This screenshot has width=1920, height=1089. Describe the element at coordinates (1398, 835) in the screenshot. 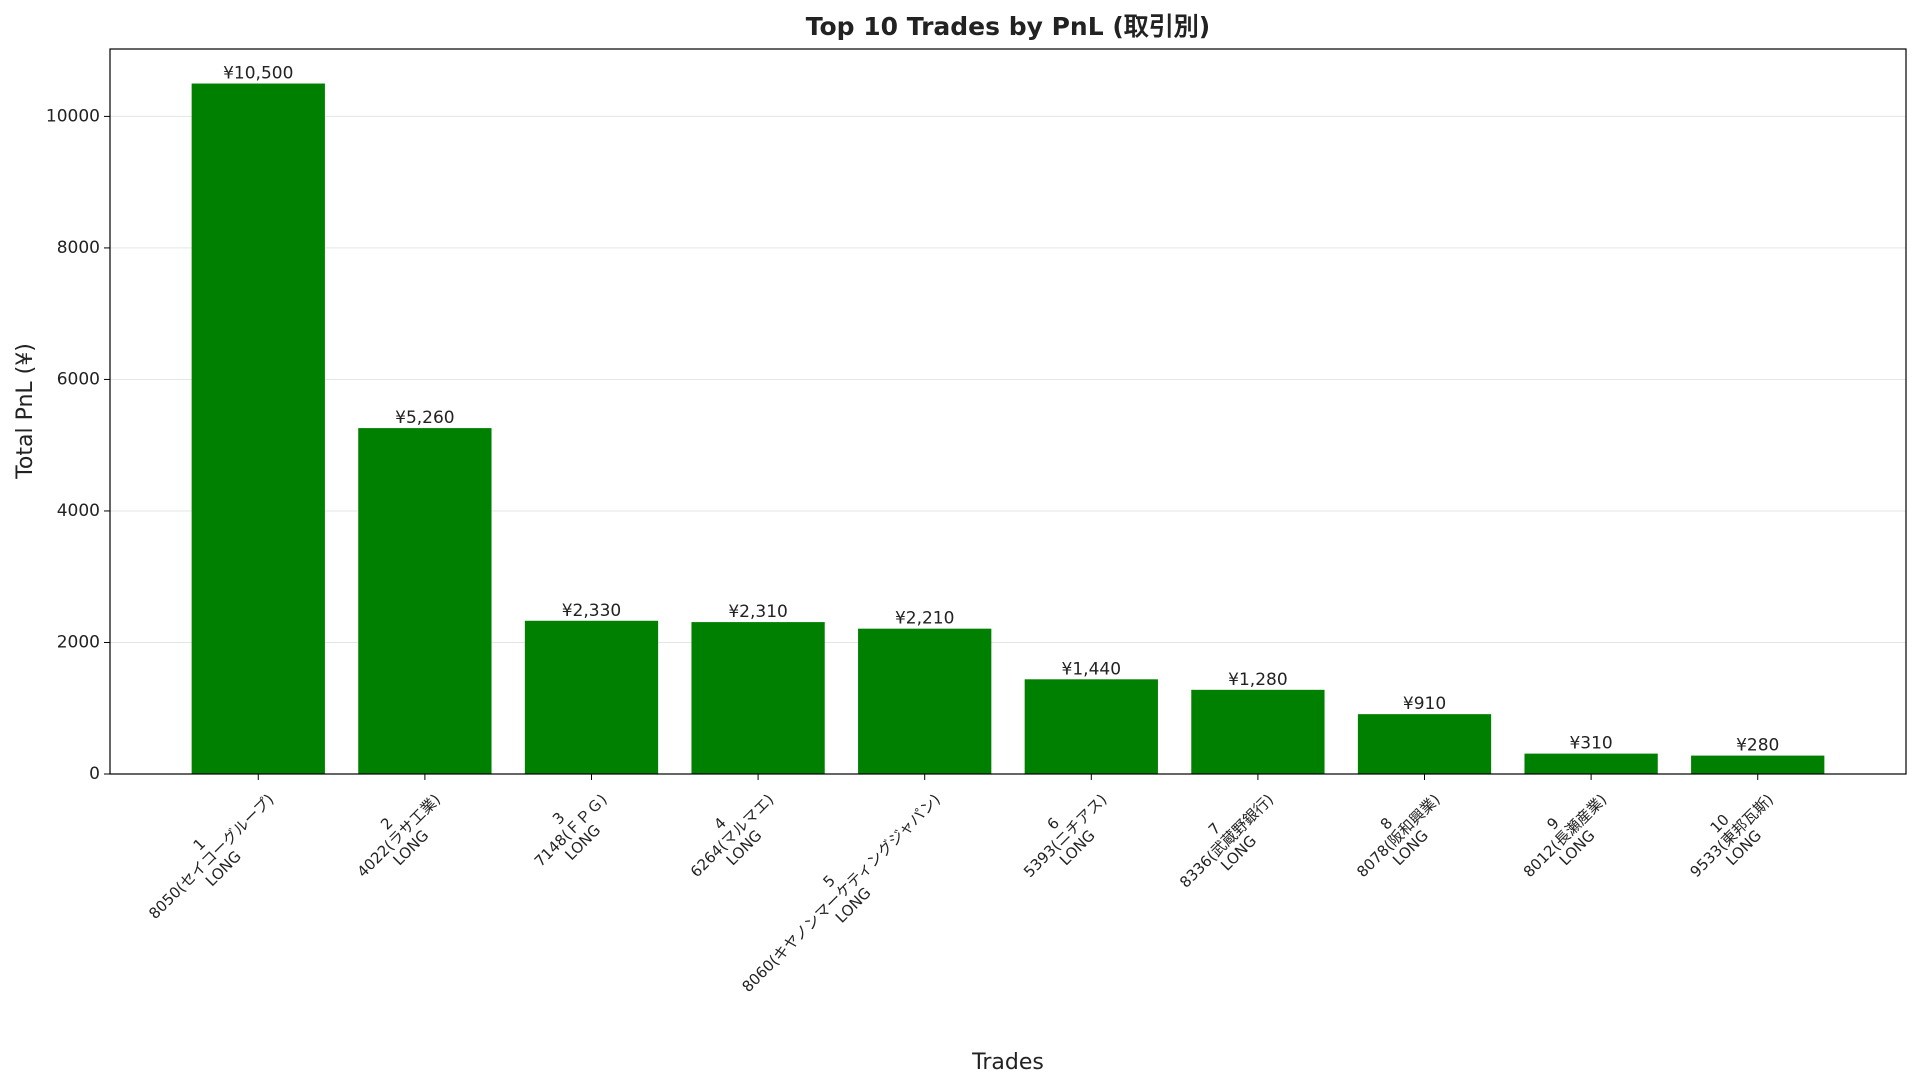

I see `x-tick-label: 8078(阪和興業)` at that location.